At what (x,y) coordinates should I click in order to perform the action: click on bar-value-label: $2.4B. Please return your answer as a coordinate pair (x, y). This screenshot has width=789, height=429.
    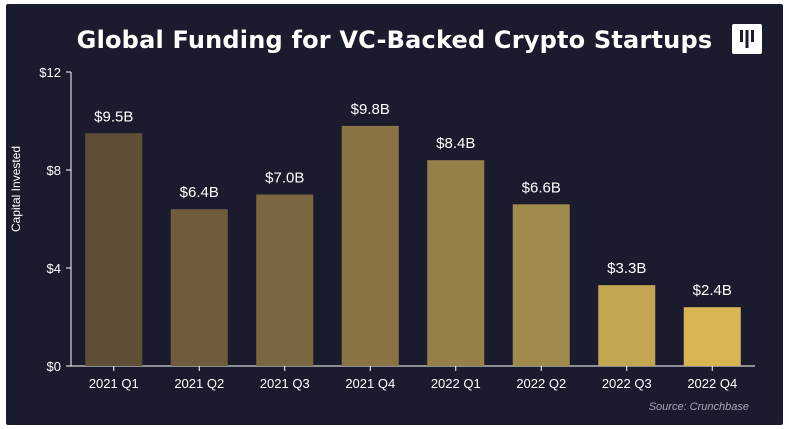
    Looking at the image, I should click on (712, 290).